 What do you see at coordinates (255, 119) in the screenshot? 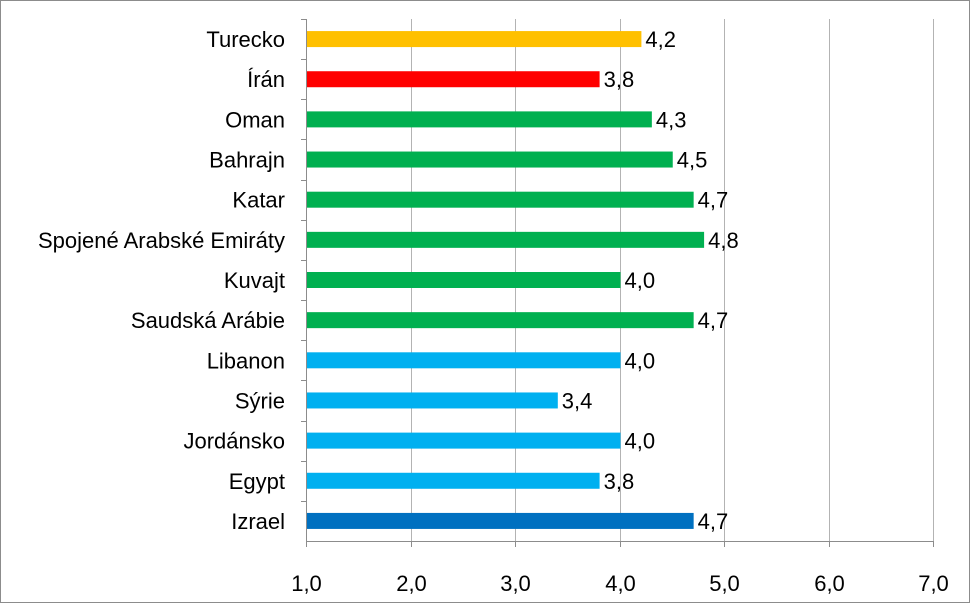
I see `category-label: Oman` at bounding box center [255, 119].